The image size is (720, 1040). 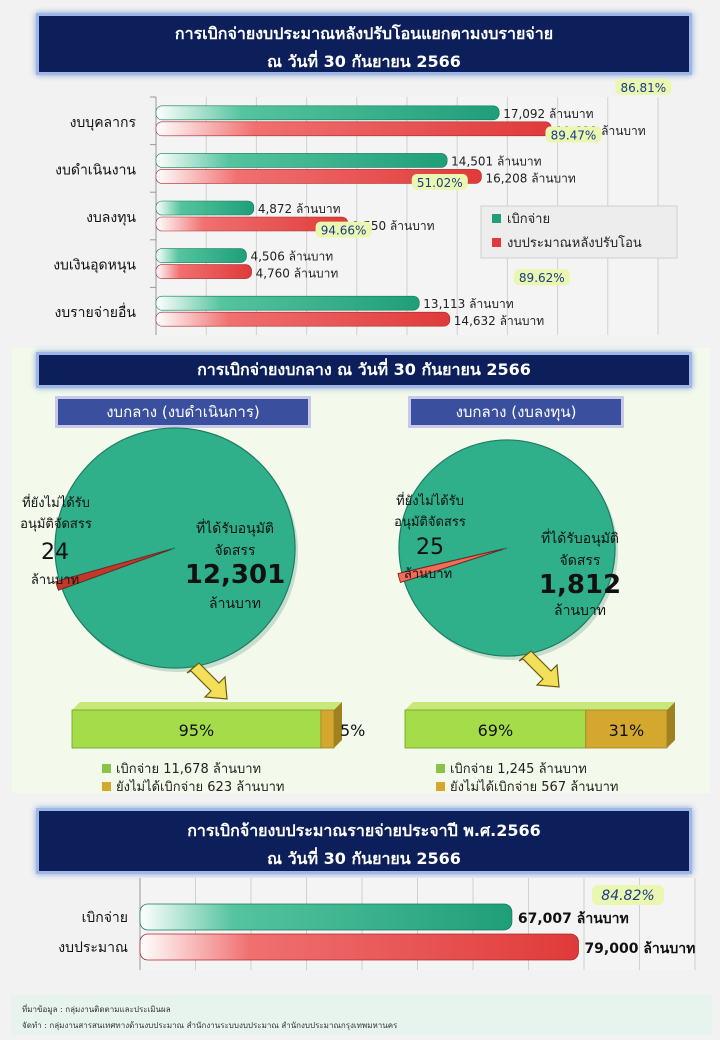 I want to click on budget-value-label: 9,550 ล้านบาท, so click(x=393, y=226).